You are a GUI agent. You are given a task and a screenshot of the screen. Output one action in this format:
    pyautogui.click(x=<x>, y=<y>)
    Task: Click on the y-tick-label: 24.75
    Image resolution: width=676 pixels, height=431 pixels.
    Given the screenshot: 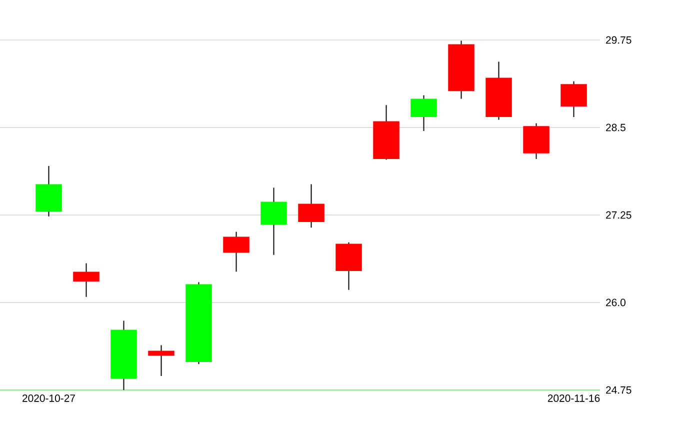 What is the action you would take?
    pyautogui.click(x=619, y=390)
    